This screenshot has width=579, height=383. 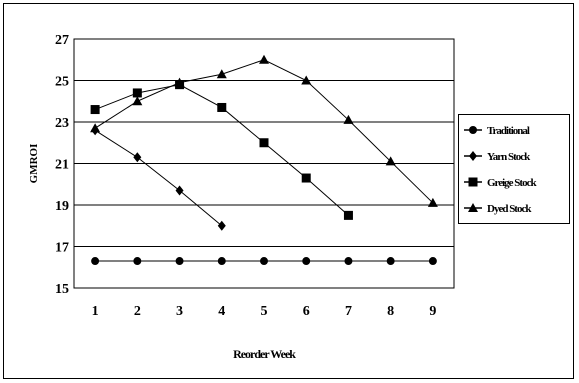 What do you see at coordinates (62, 82) in the screenshot?
I see `y-tick-label: 25` at bounding box center [62, 82].